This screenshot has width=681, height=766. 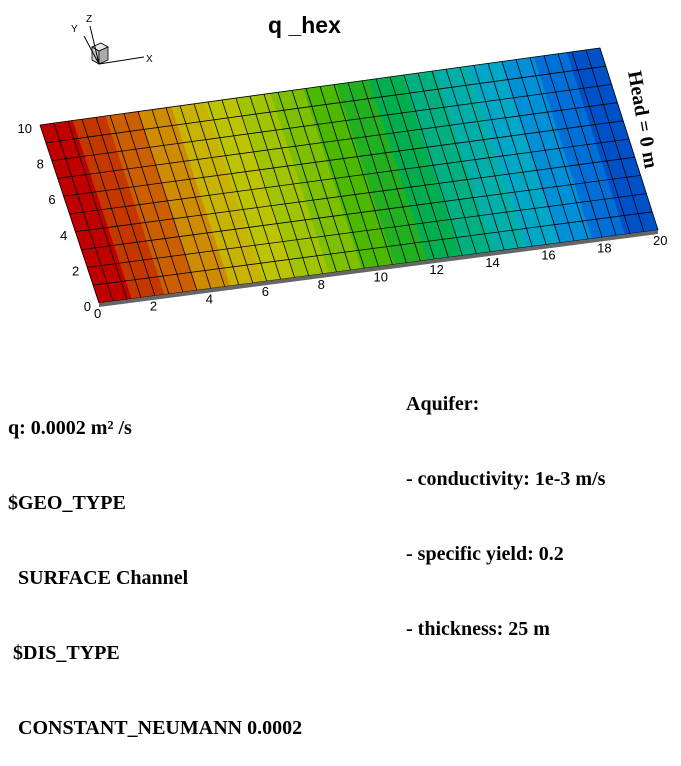 I want to click on text-line: - thickness: 25 m, so click(x=478, y=629).